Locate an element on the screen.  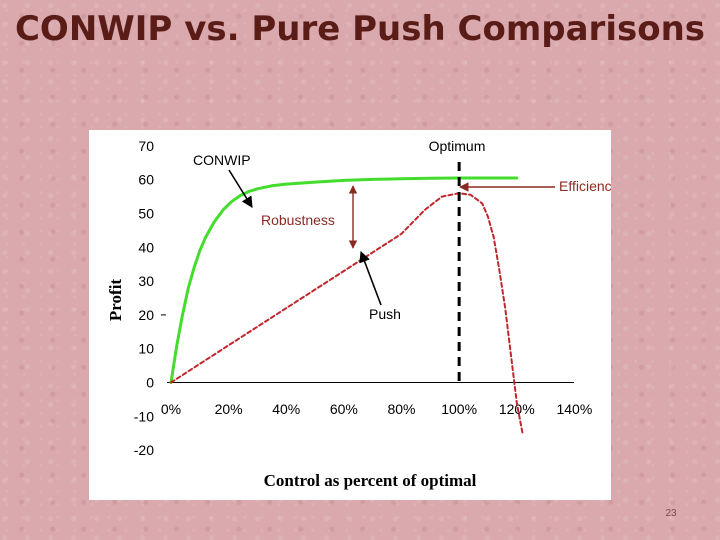
x-tick-label: 80% is located at coordinates (401, 409).